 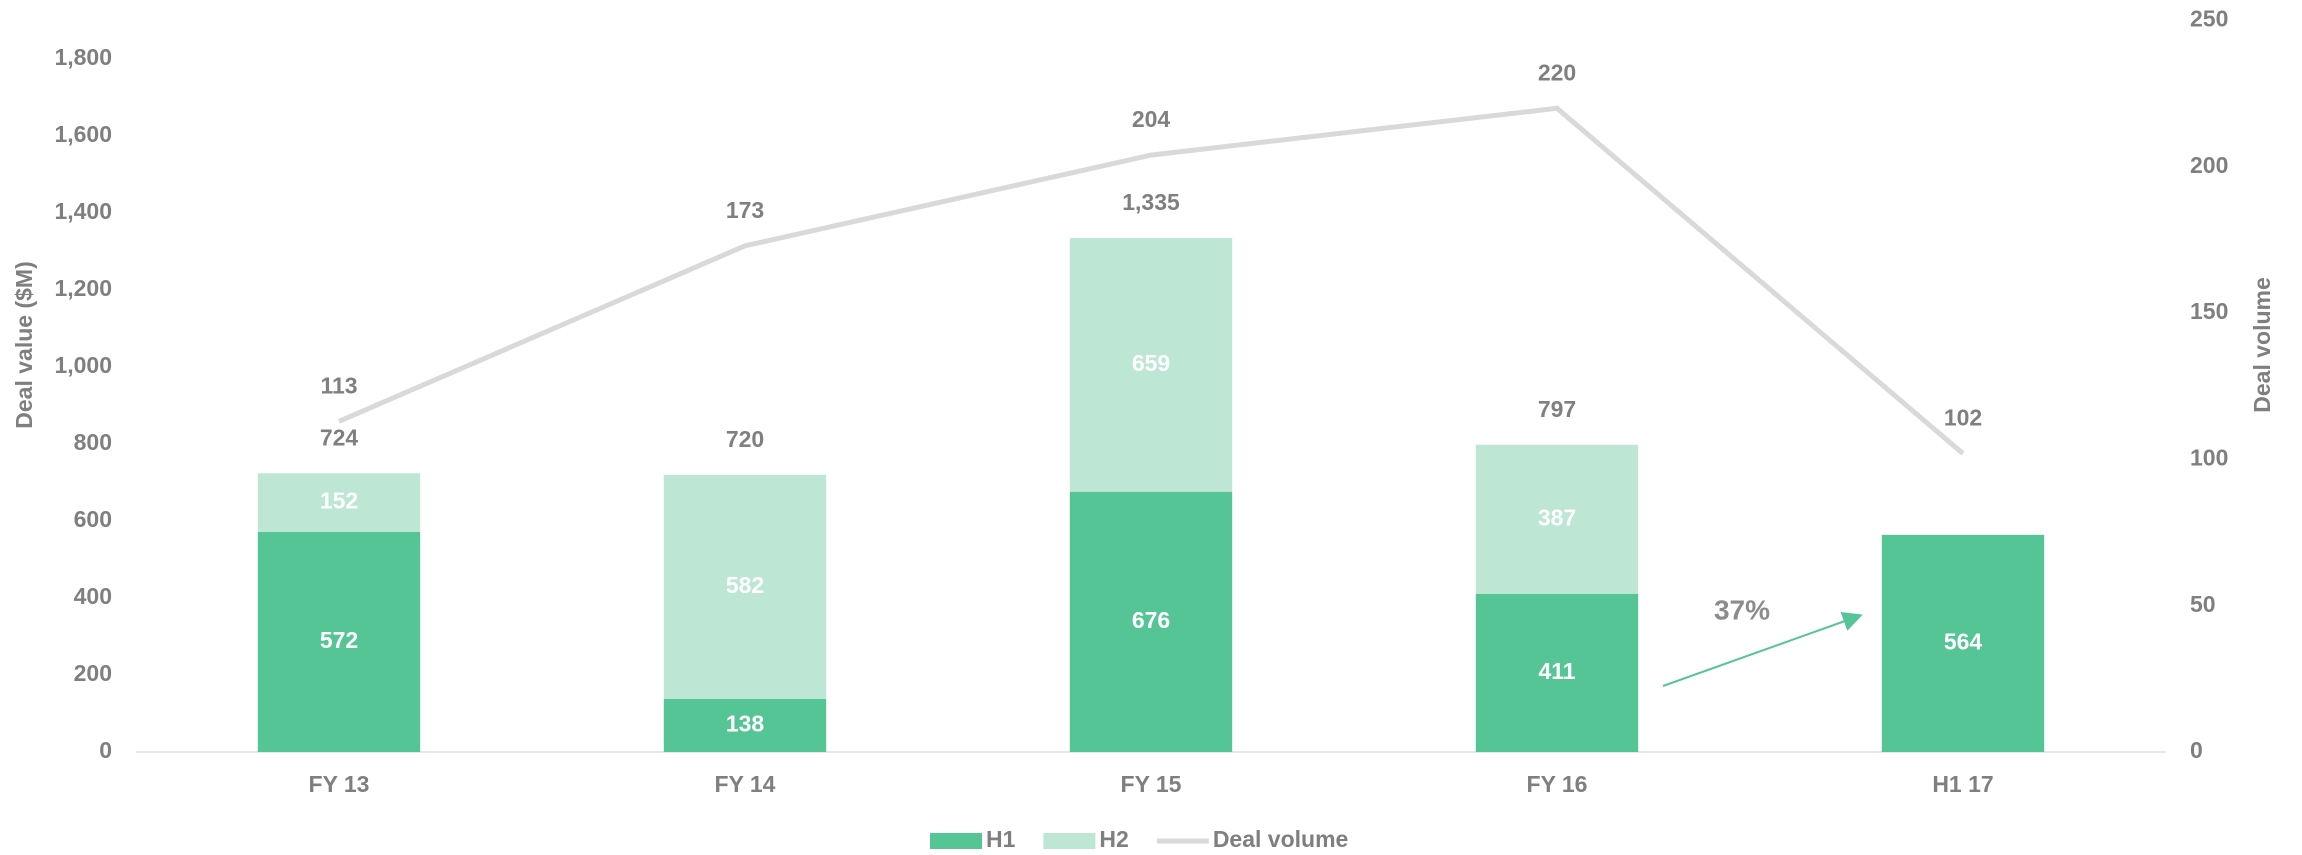 I want to click on x-tick-label: FY 13, so click(x=339, y=784).